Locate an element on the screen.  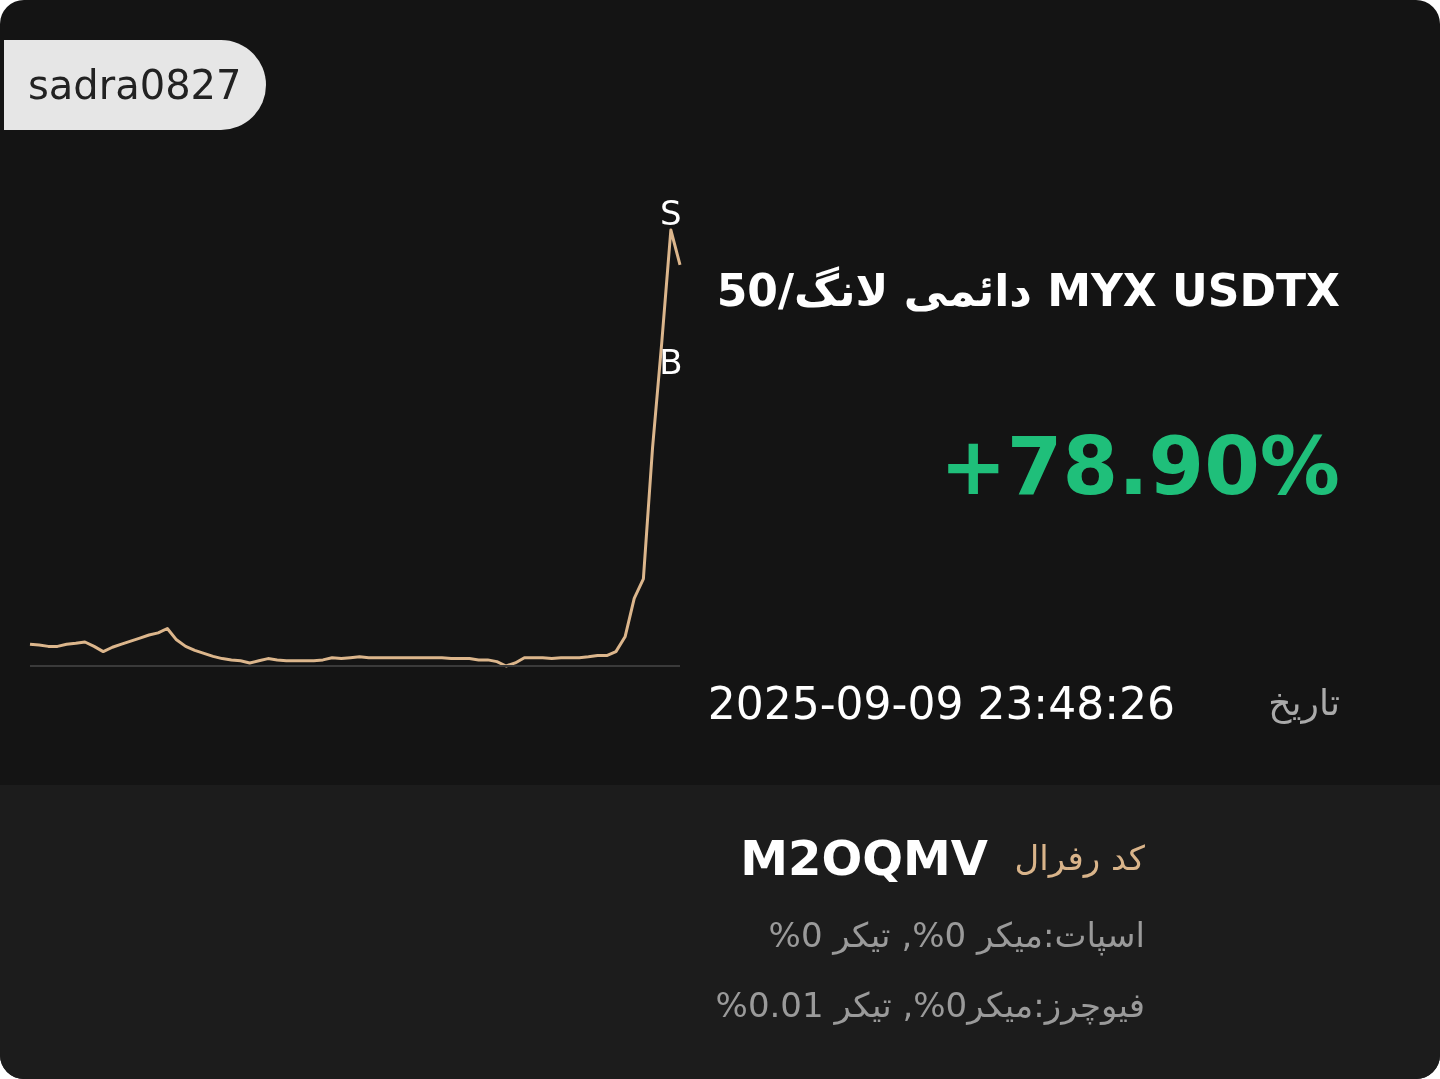
text: اسپات:میکر 0%, تیکر 0% is located at coordinates (956, 935).